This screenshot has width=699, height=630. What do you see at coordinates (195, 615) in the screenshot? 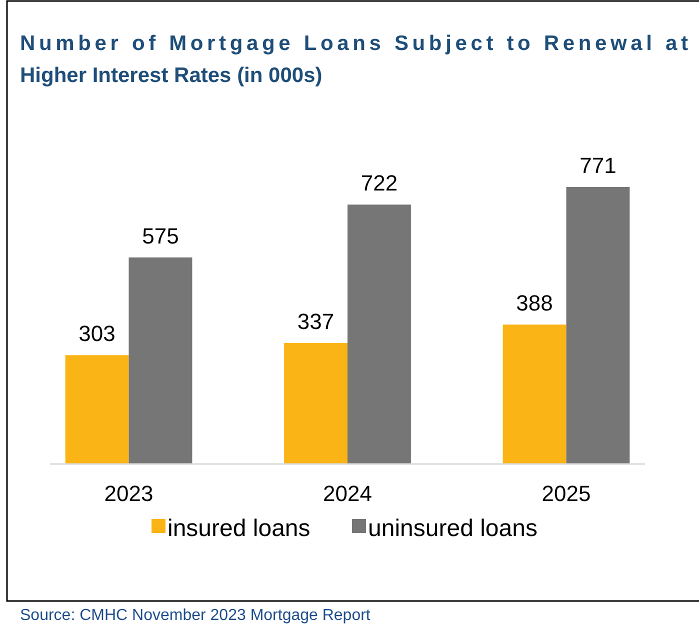
I see `source-note: Source: CMHC November 2023 Mortgage Report` at bounding box center [195, 615].